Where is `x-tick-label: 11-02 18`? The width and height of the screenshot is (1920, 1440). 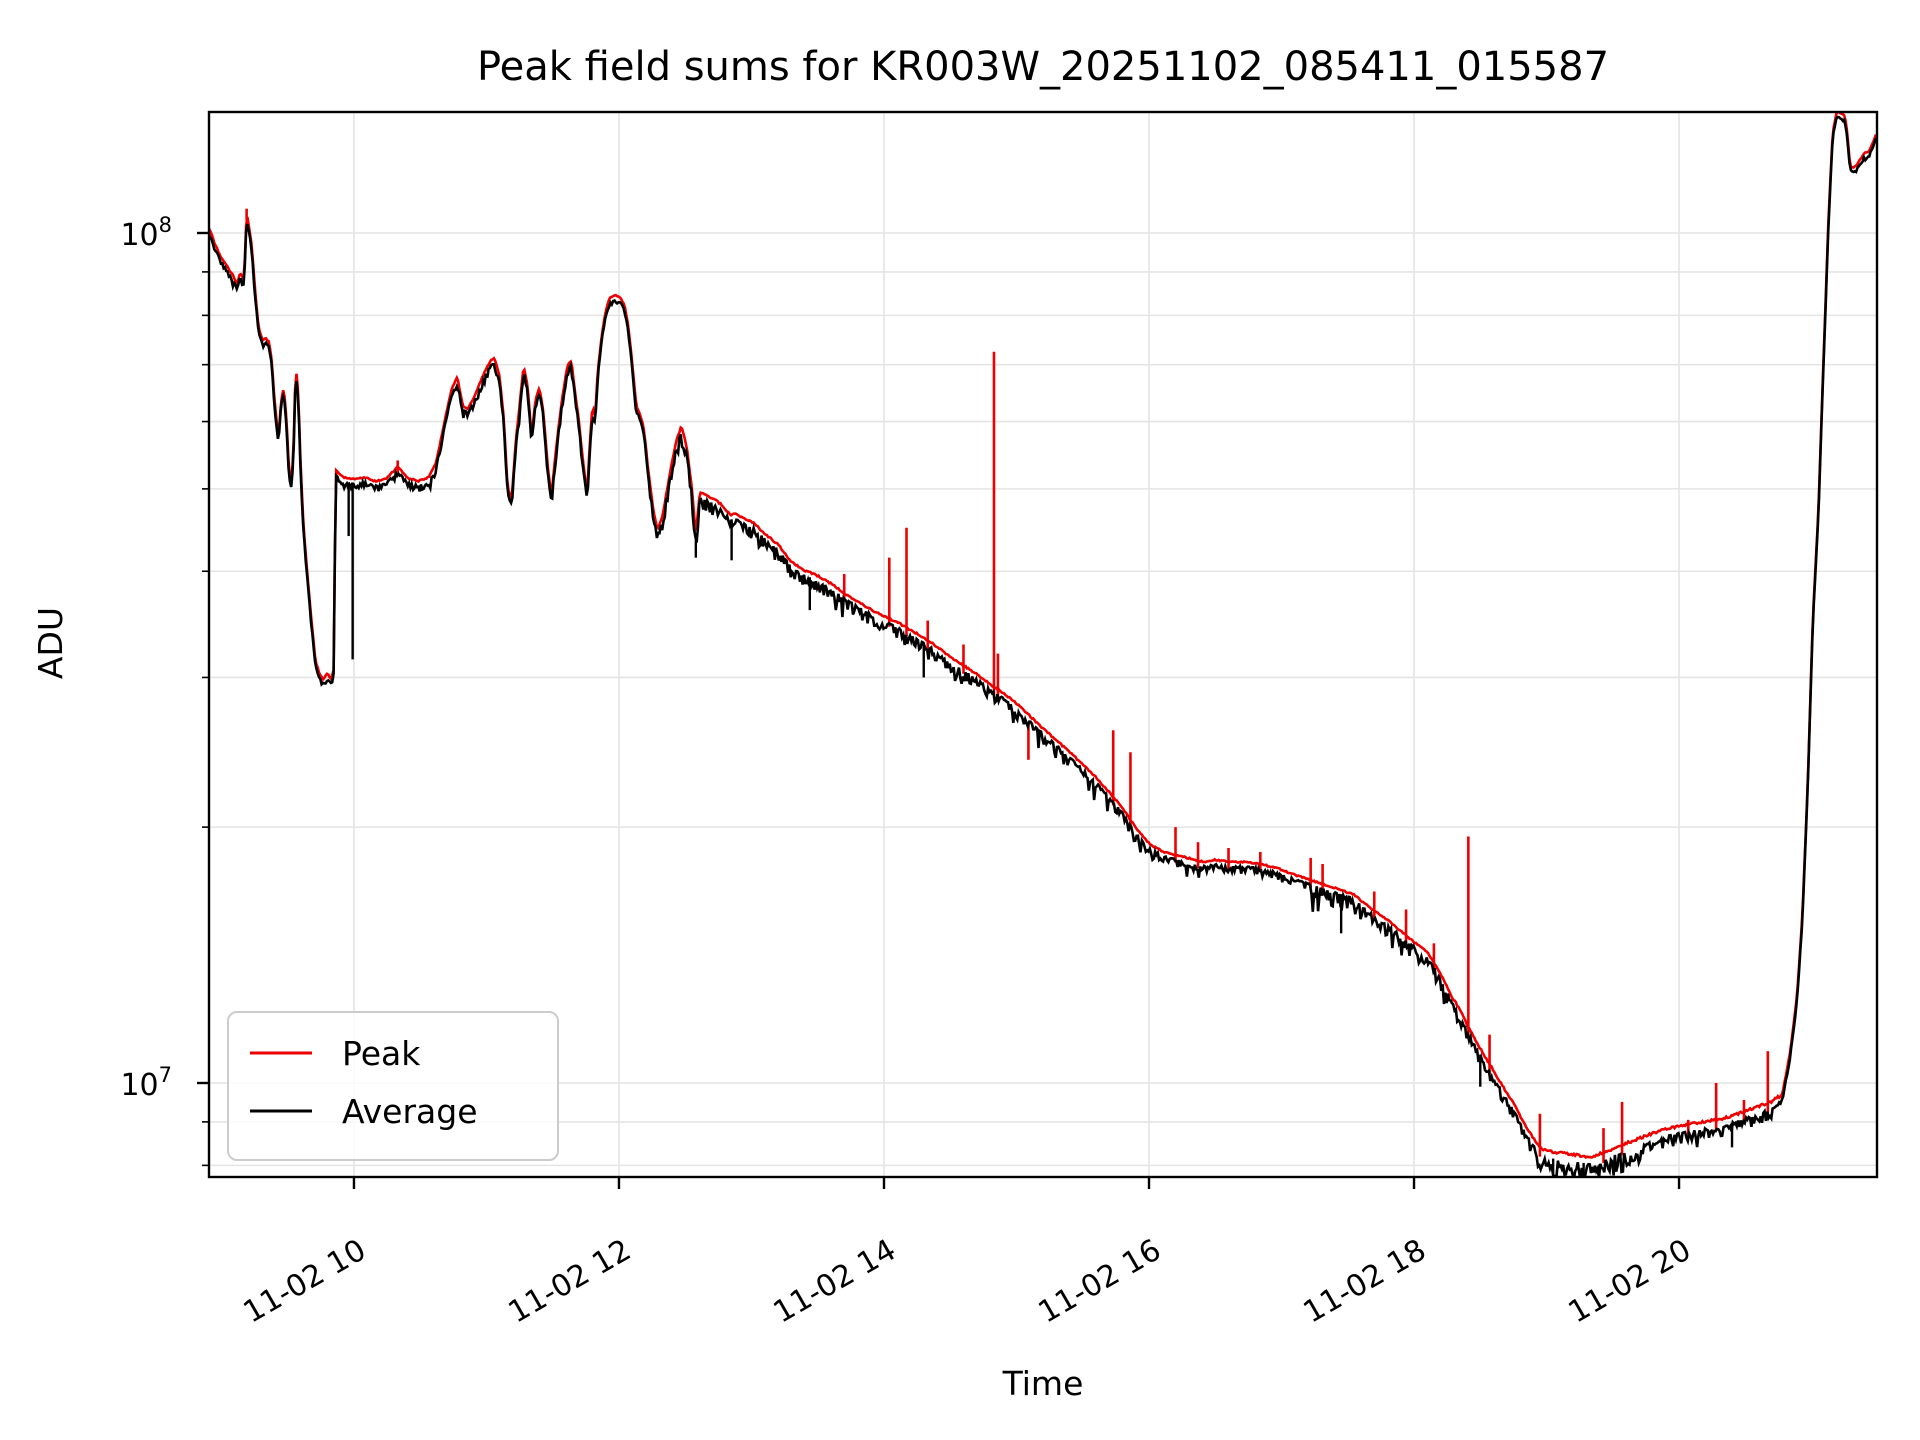 x-tick-label: 11-02 18 is located at coordinates (1365, 1282).